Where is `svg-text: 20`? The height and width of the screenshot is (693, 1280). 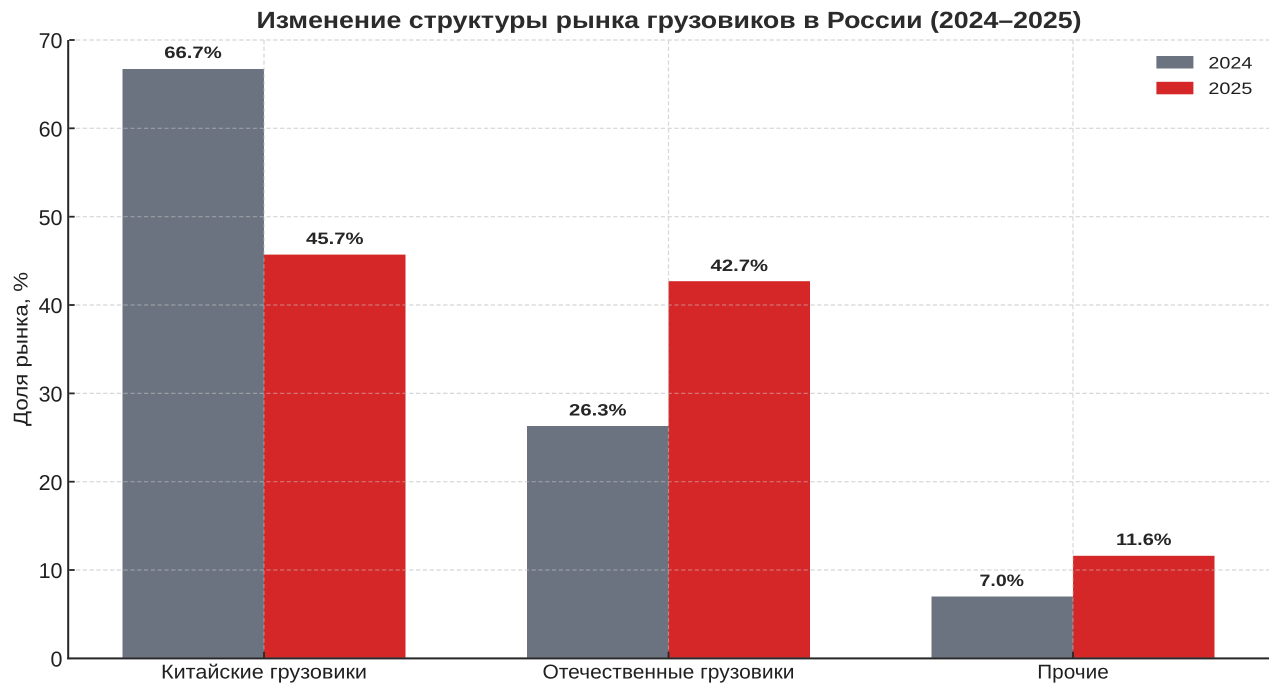 svg-text: 20 is located at coordinates (51, 483).